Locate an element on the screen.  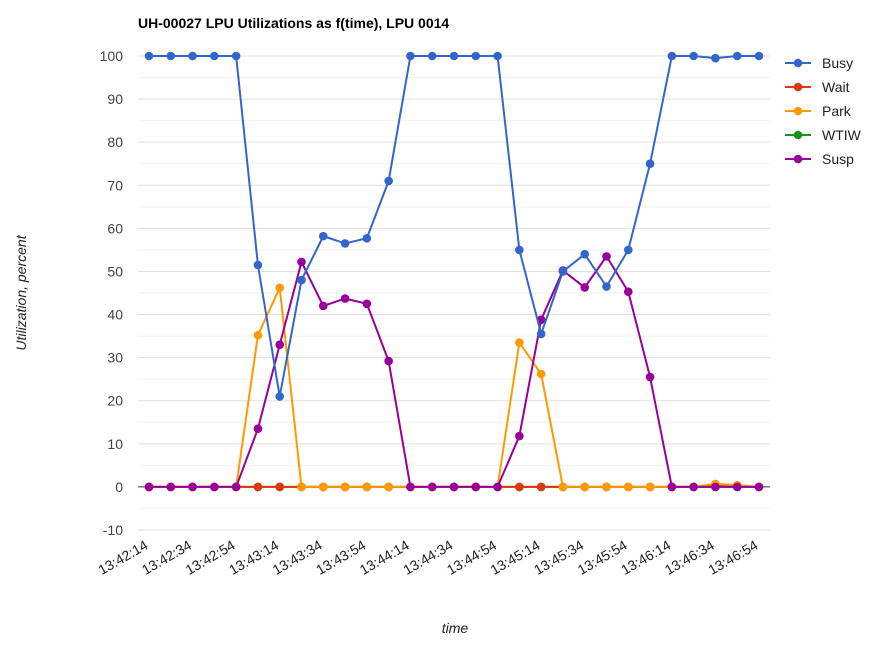
legend-item-wait: Wait is located at coordinates (817, 87).